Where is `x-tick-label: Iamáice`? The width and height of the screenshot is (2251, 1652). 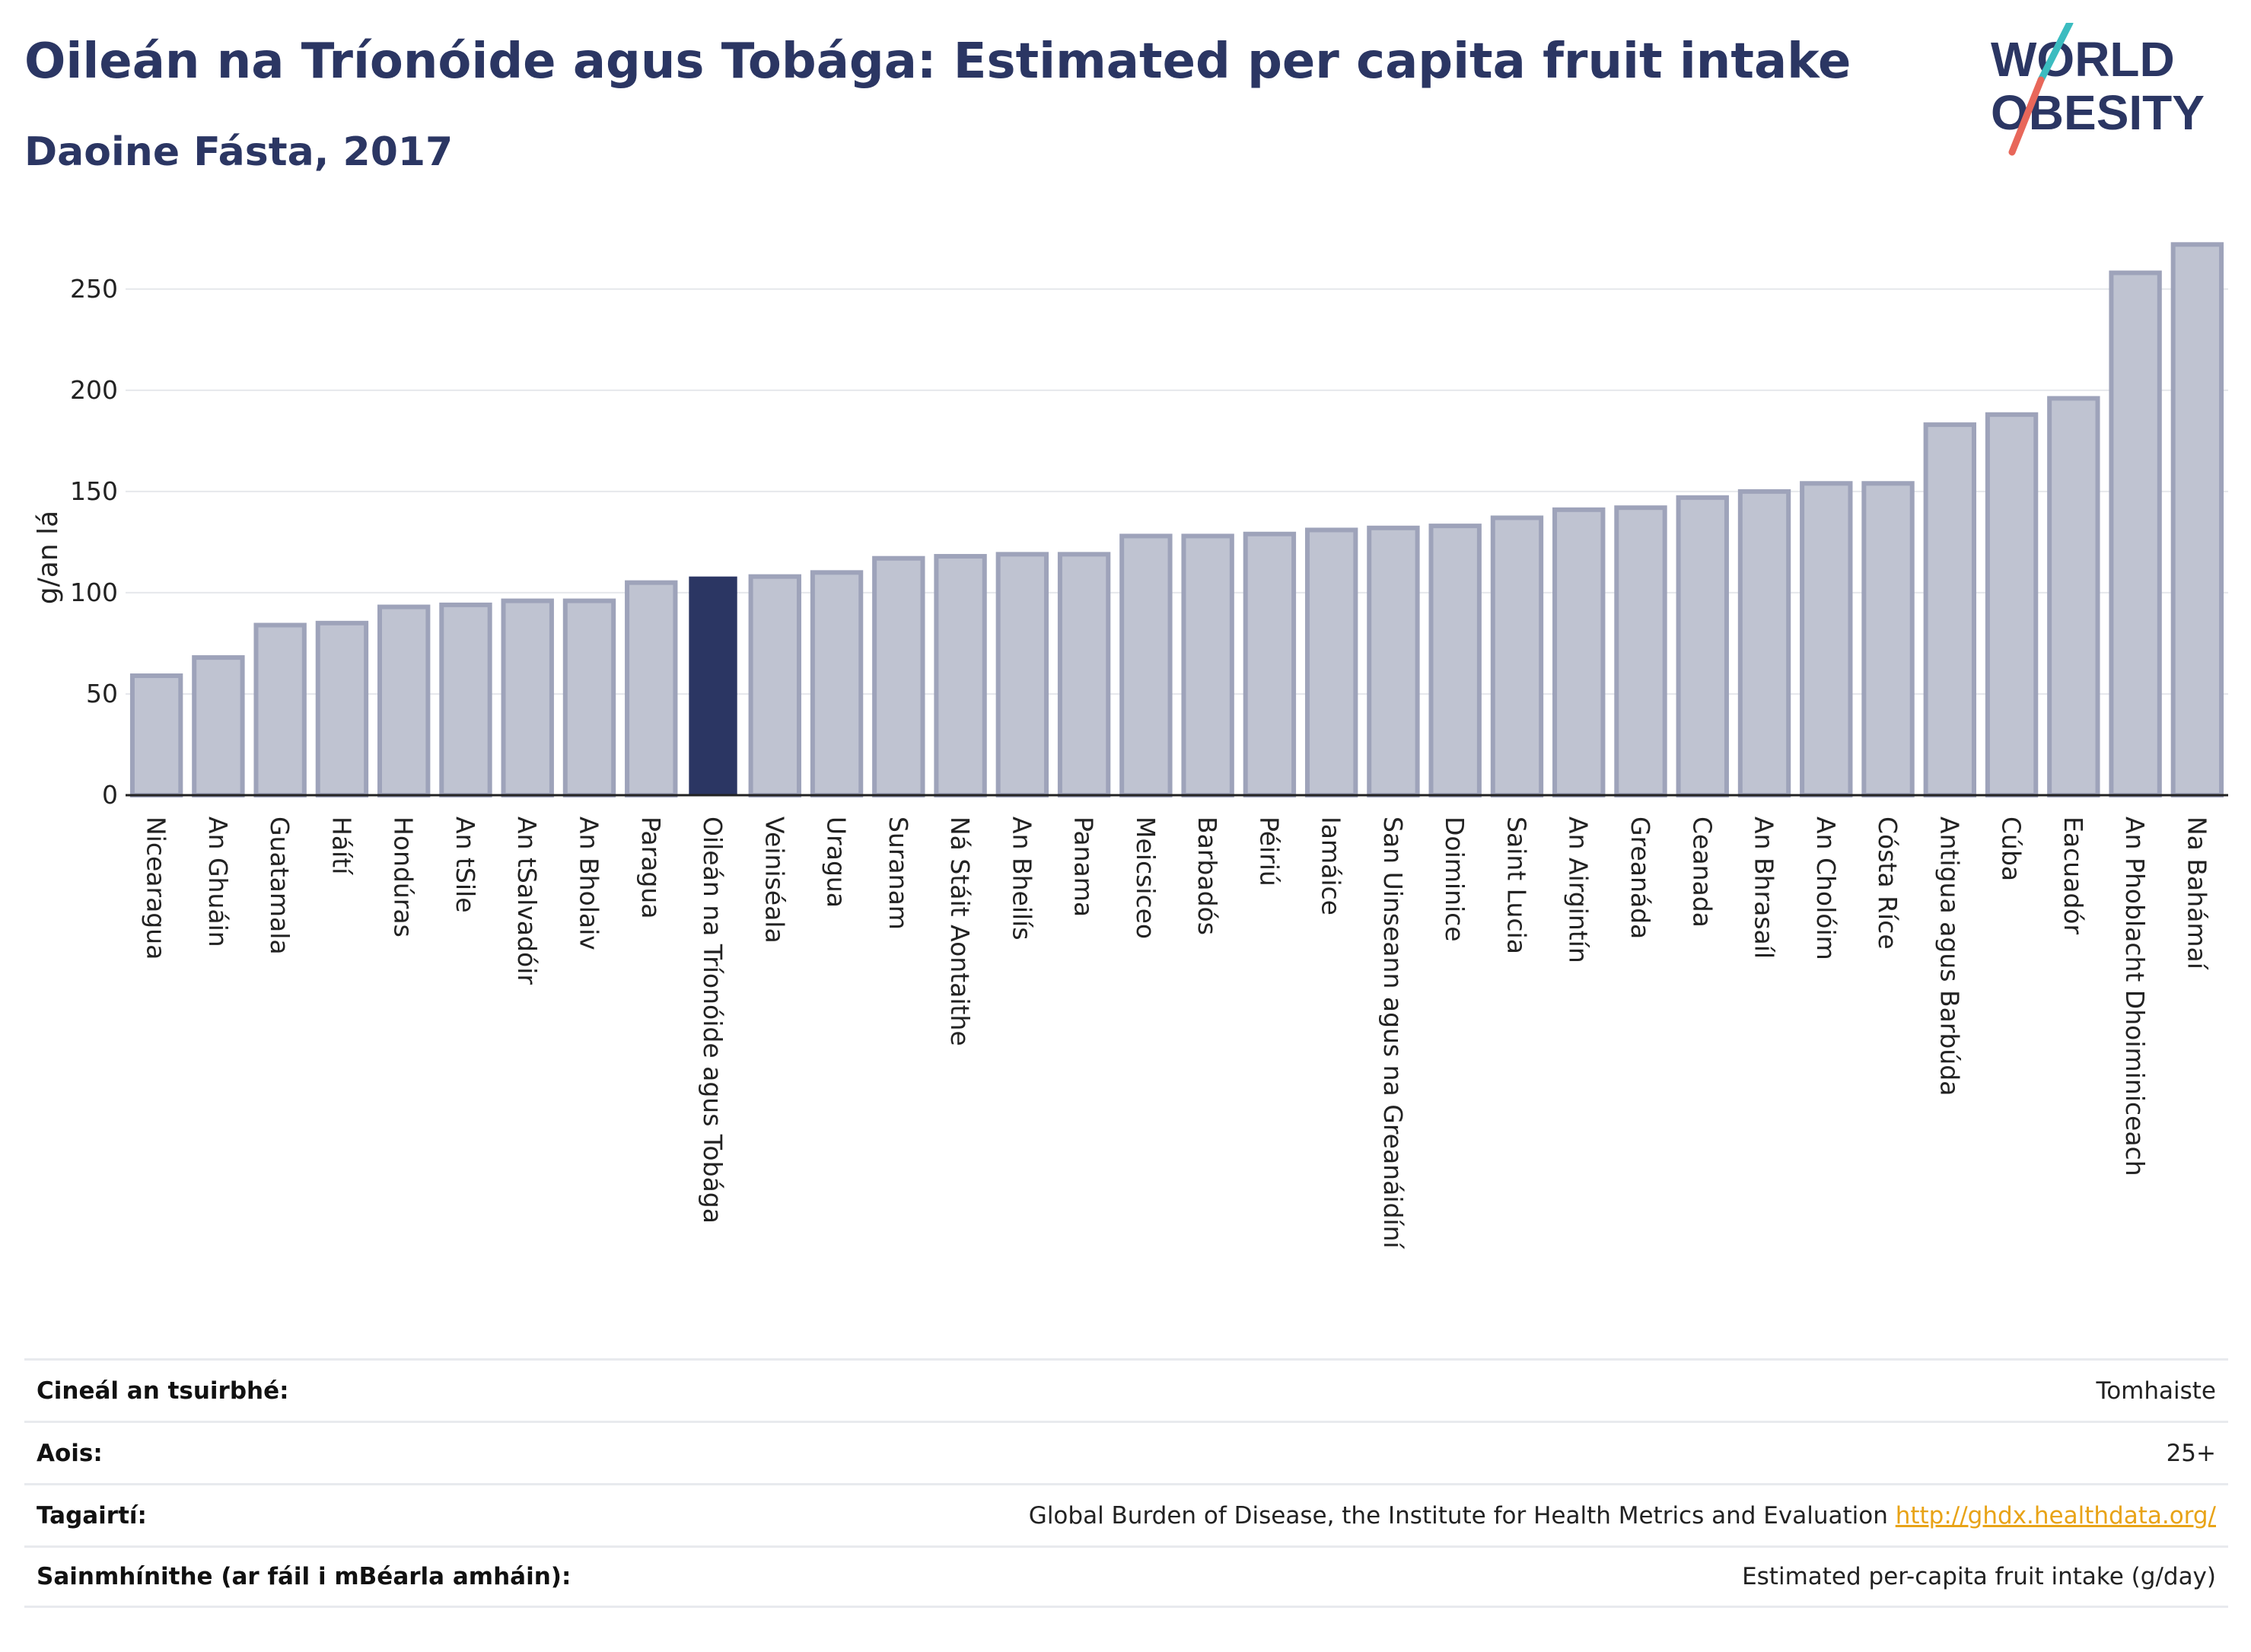 x-tick-label: Iamáice is located at coordinates (1331, 865).